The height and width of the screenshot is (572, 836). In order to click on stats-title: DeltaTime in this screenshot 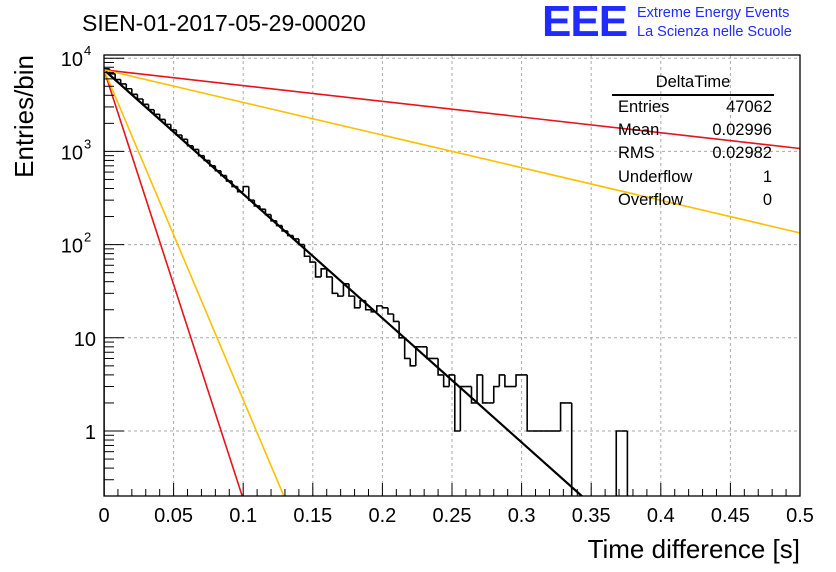, I will do `click(693, 84)`.